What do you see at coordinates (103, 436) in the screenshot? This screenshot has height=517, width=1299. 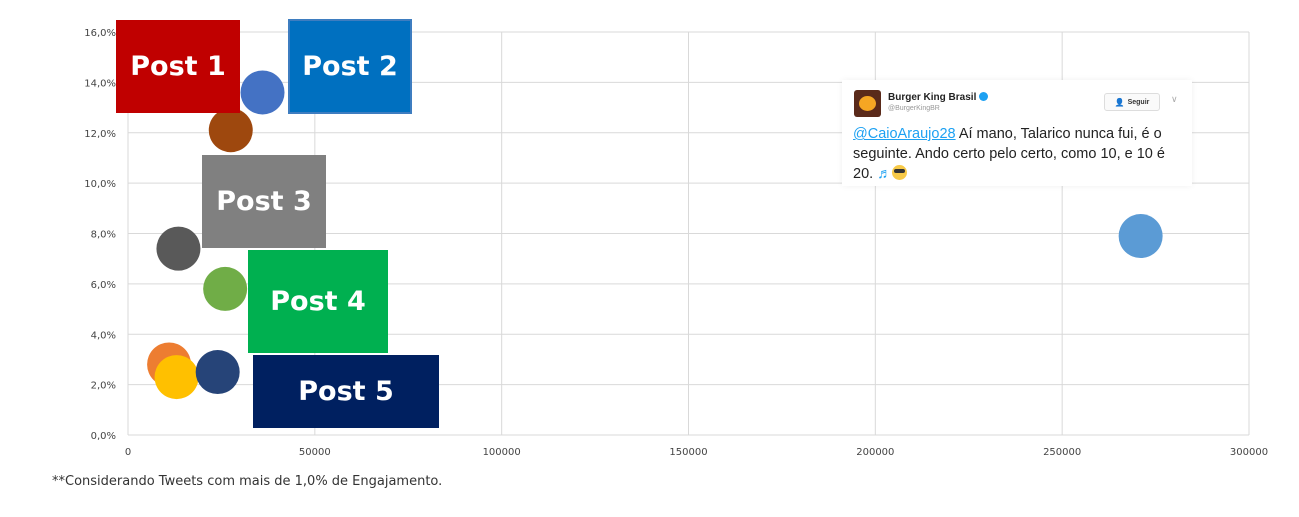 I see `y-tick-label: 0,0%` at bounding box center [103, 436].